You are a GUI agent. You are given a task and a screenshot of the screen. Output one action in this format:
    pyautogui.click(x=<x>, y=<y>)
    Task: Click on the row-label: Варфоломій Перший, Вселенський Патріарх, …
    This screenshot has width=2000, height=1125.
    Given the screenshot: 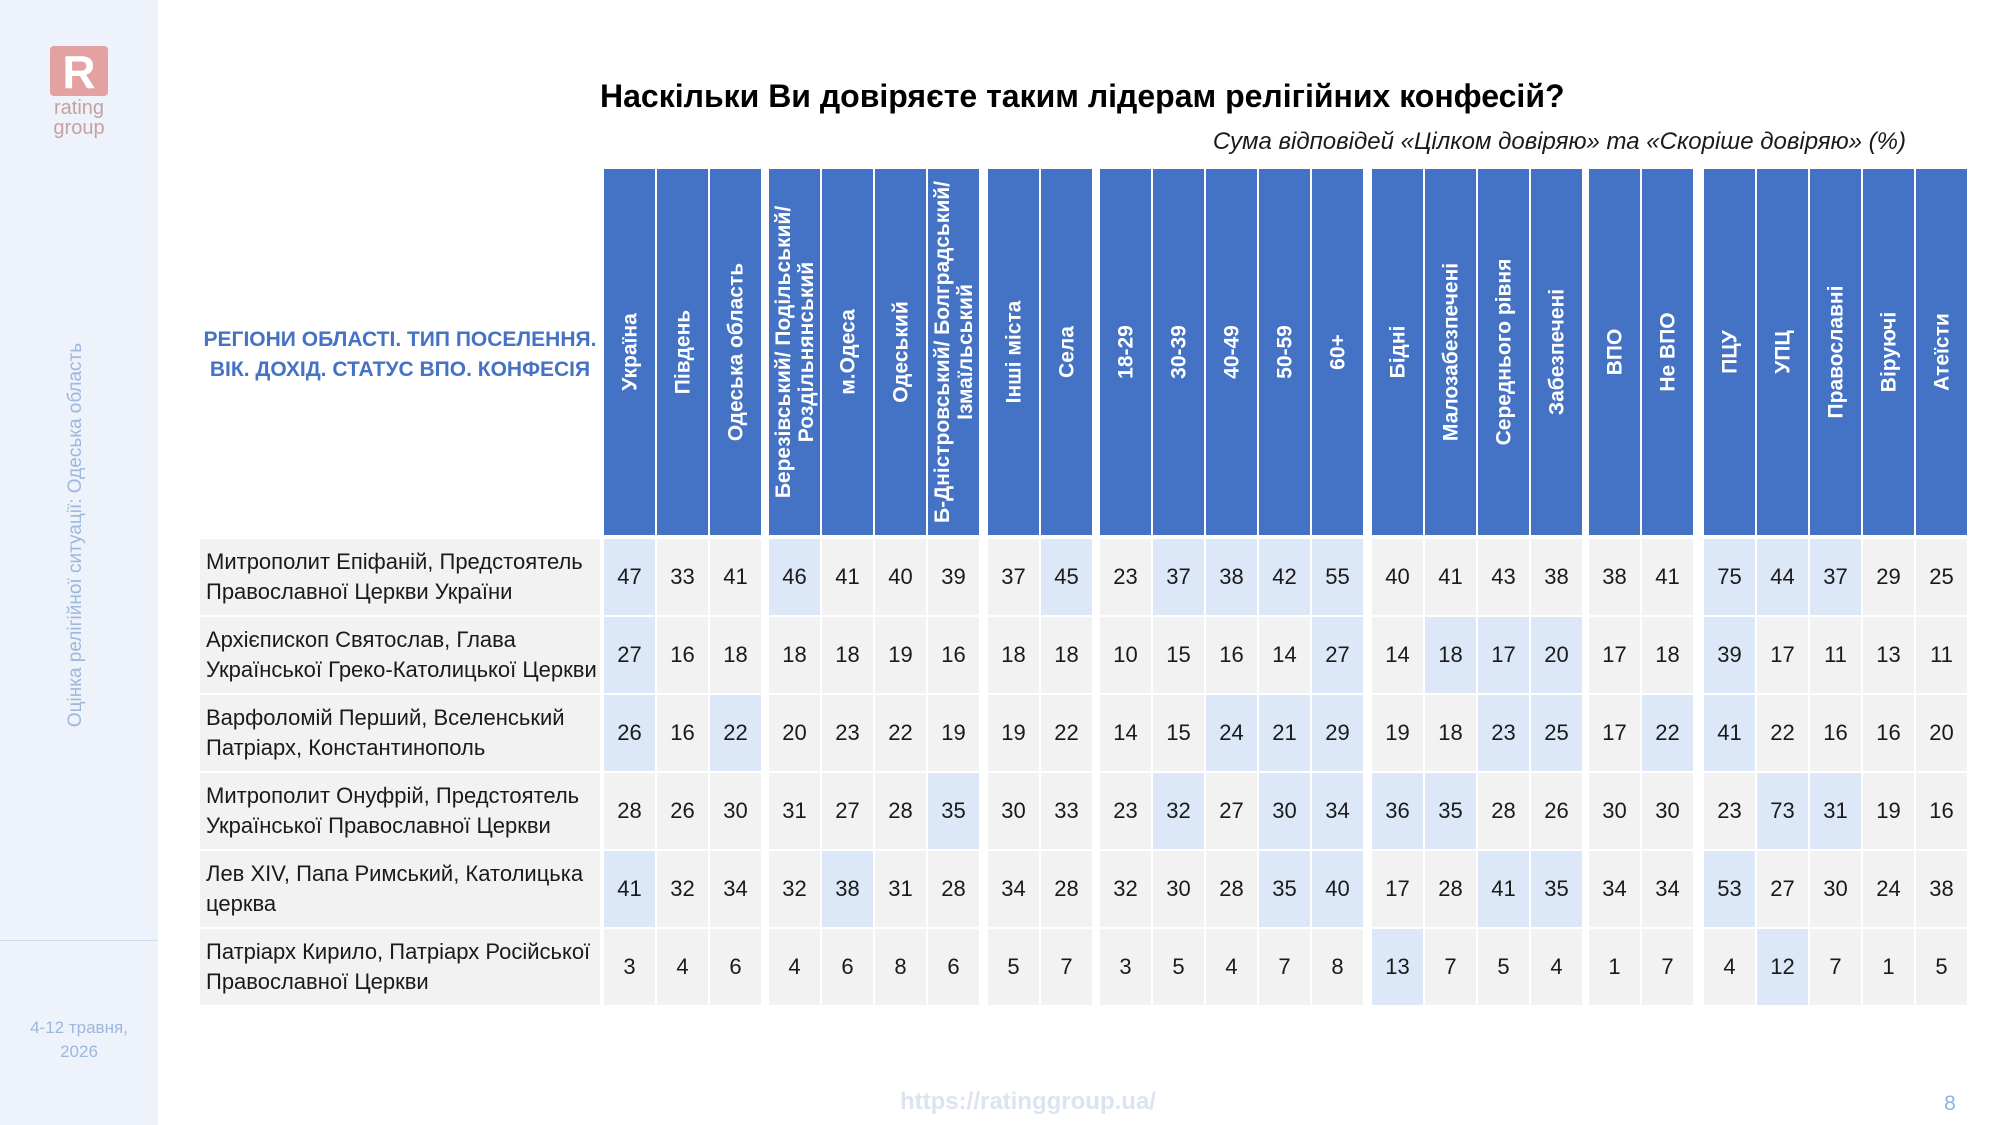 What is the action you would take?
    pyautogui.click(x=400, y=733)
    